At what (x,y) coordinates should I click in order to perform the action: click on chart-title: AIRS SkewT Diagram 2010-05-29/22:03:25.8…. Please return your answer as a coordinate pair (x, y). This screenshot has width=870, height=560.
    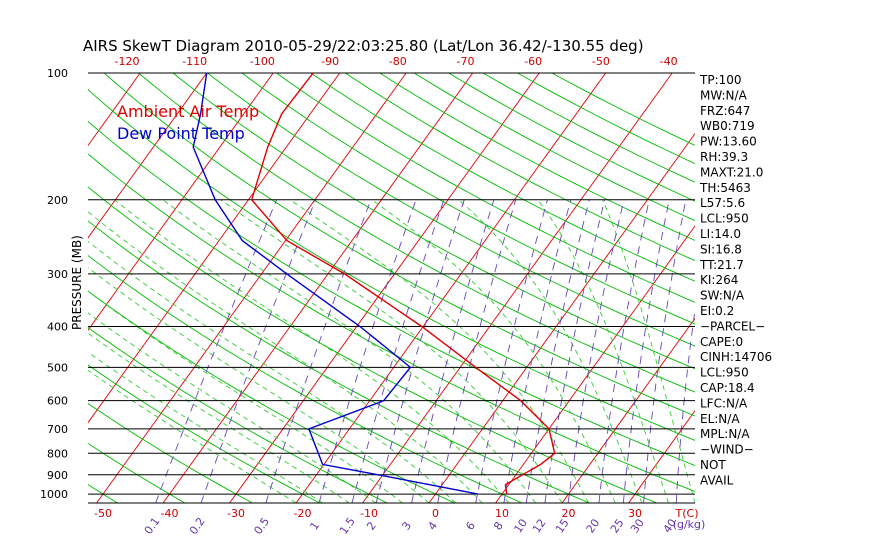
    Looking at the image, I should click on (363, 46).